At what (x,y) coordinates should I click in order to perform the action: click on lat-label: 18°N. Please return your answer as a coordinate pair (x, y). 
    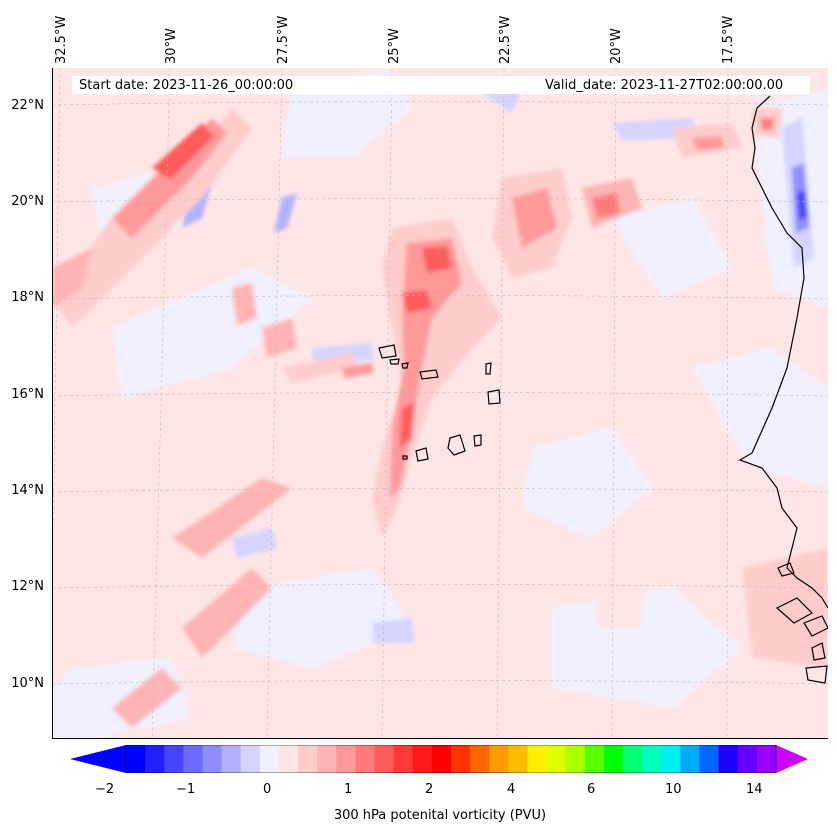
    Looking at the image, I should click on (27, 297).